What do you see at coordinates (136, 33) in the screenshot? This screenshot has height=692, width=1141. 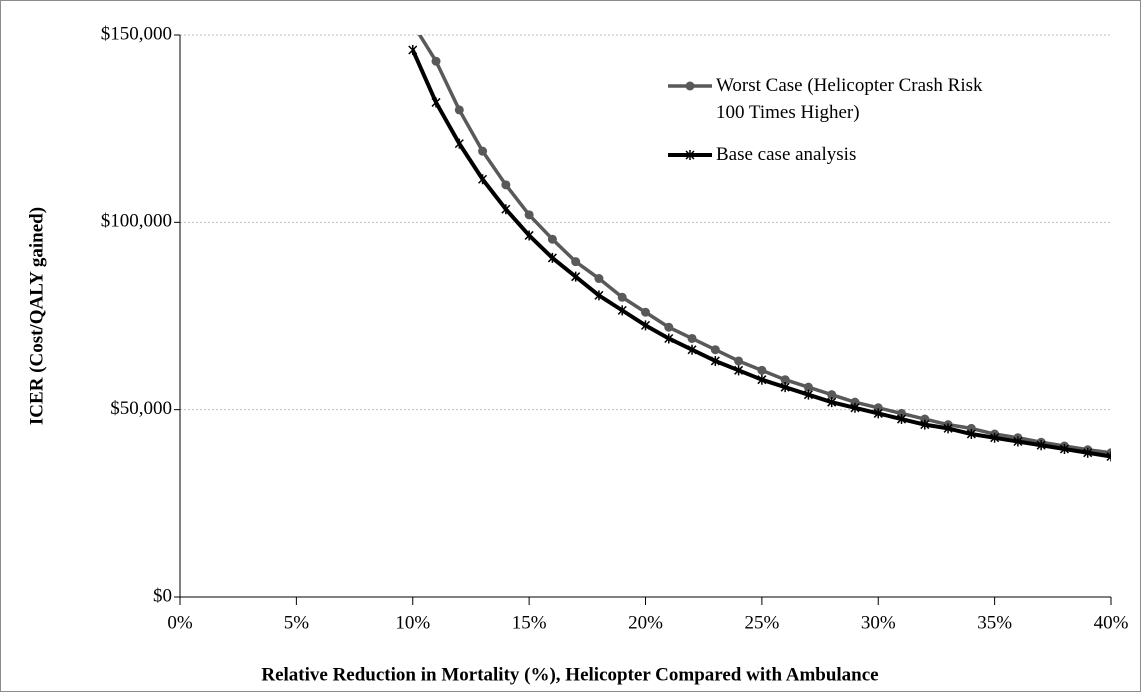 I see `y-tick-label: $150,000` at bounding box center [136, 33].